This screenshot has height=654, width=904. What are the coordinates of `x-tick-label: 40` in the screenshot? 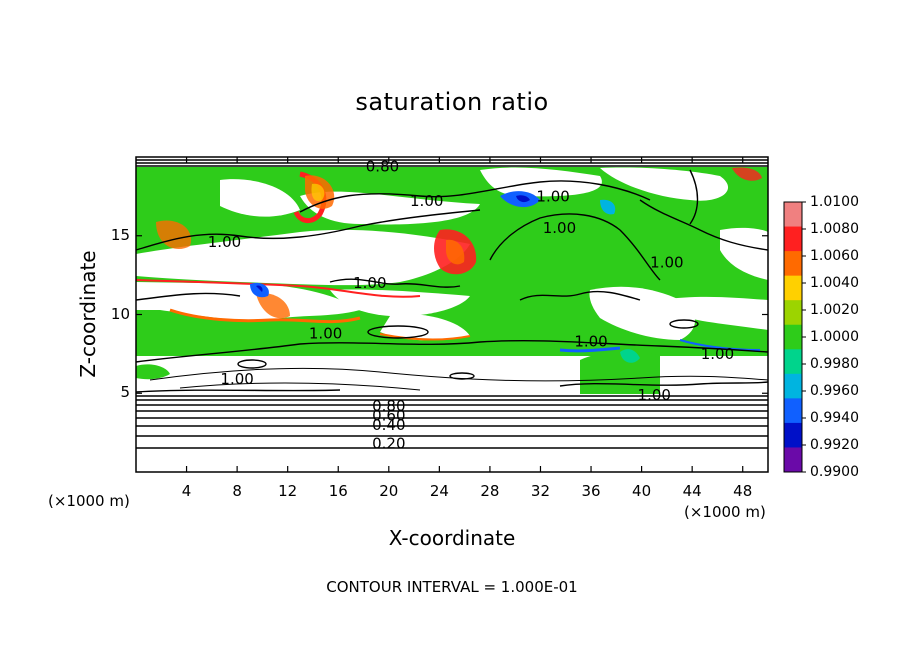 It's located at (642, 491).